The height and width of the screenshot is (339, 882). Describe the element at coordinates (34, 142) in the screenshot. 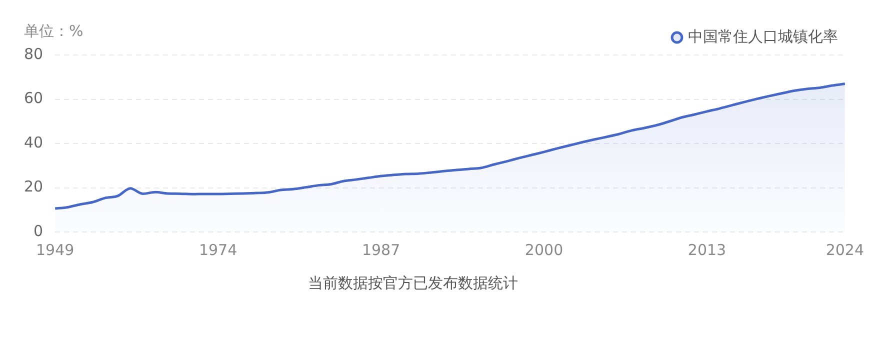

I see `y-tick-label: 40` at that location.